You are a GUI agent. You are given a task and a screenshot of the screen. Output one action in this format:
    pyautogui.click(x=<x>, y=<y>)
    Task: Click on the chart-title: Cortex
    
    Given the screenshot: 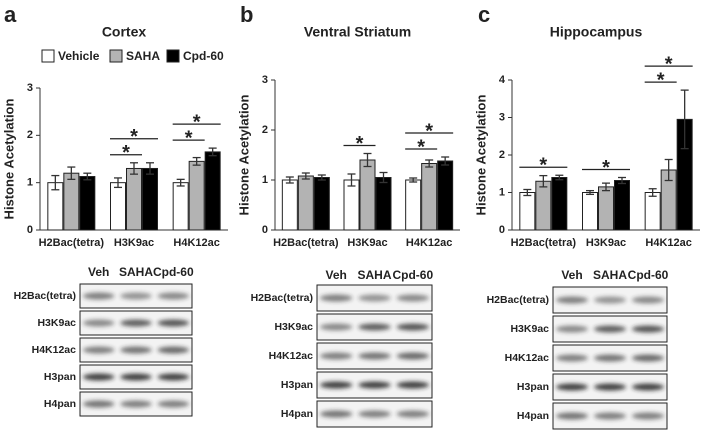 What is the action you would take?
    pyautogui.click(x=124, y=32)
    